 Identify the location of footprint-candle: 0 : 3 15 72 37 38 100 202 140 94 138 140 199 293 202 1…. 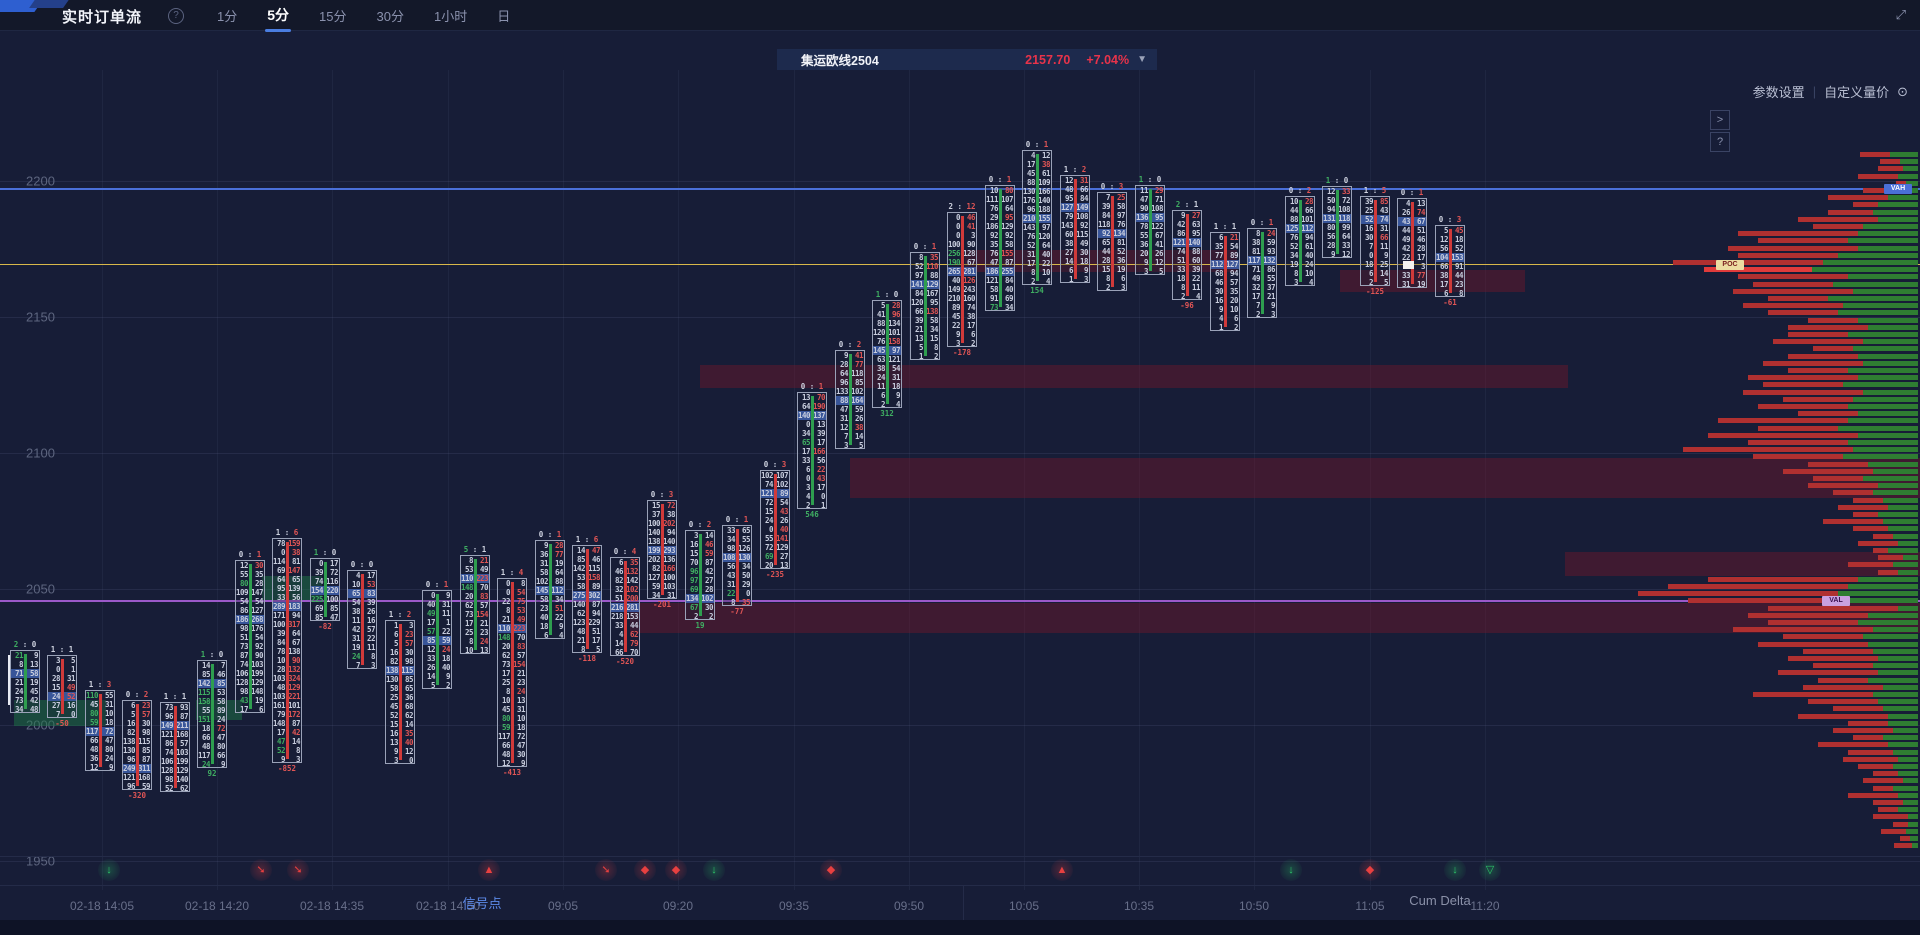
(662, 549).